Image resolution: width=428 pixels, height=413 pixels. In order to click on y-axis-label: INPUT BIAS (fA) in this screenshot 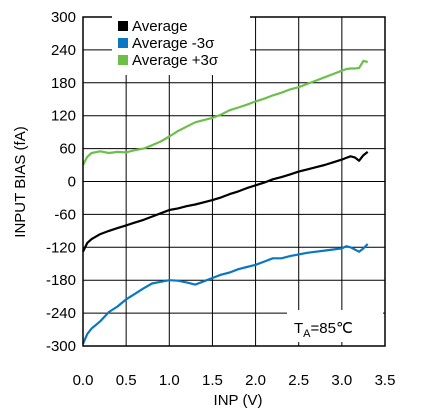, I will do `click(20, 181)`.